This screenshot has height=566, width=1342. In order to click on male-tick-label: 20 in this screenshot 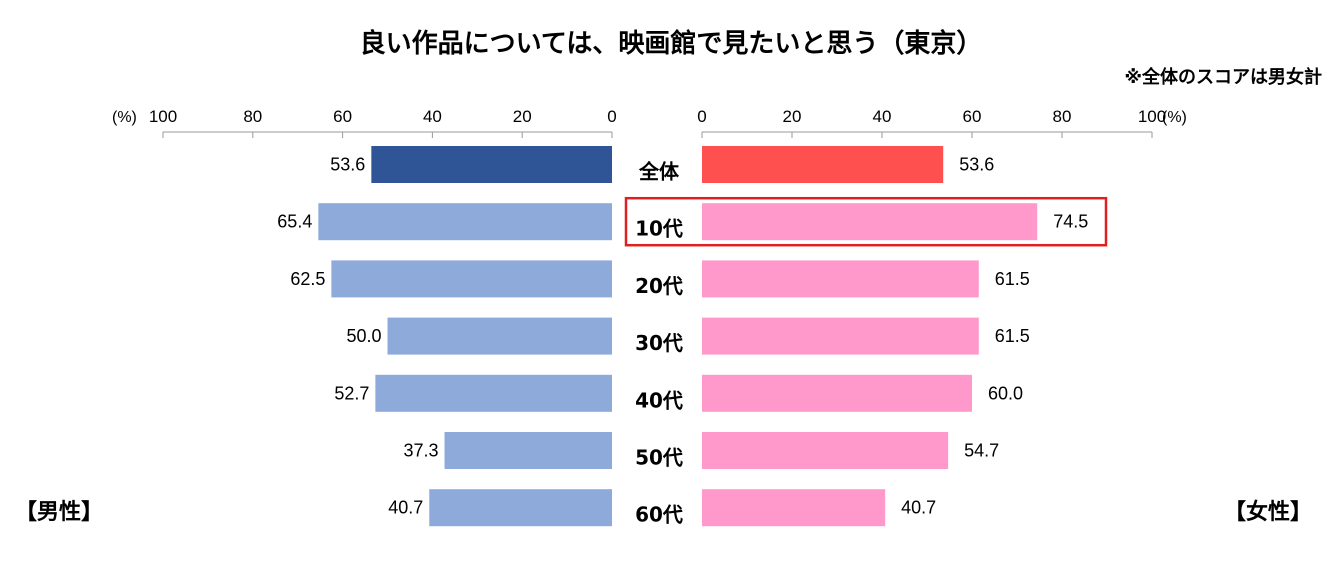, I will do `click(522, 116)`.